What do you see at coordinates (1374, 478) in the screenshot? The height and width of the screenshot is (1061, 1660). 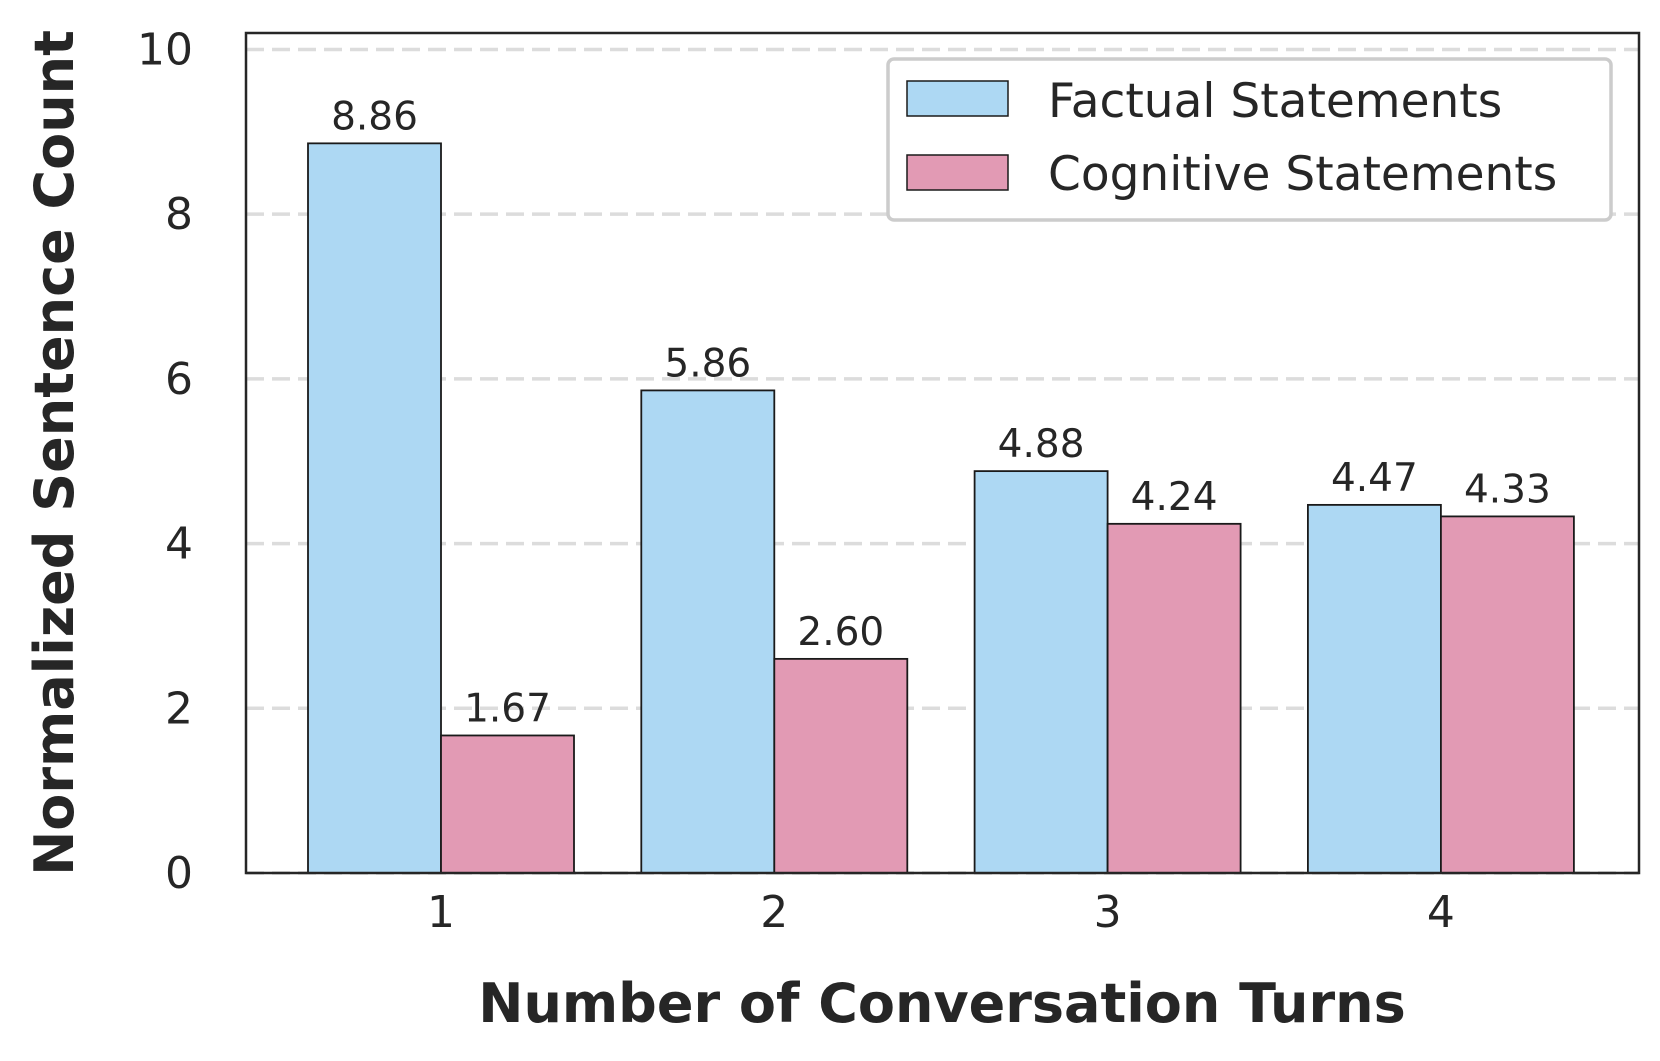 I see `bar-value-label: 4.47` at bounding box center [1374, 478].